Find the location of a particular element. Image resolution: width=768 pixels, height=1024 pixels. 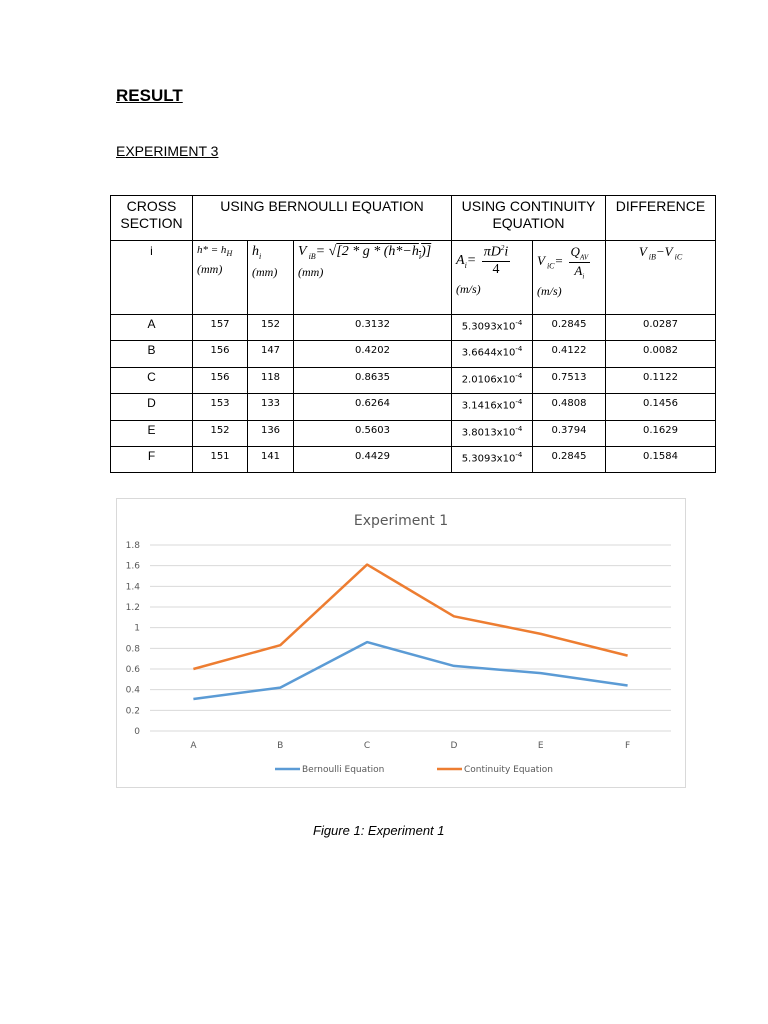

y-tick-label: 0 is located at coordinates (137, 732).